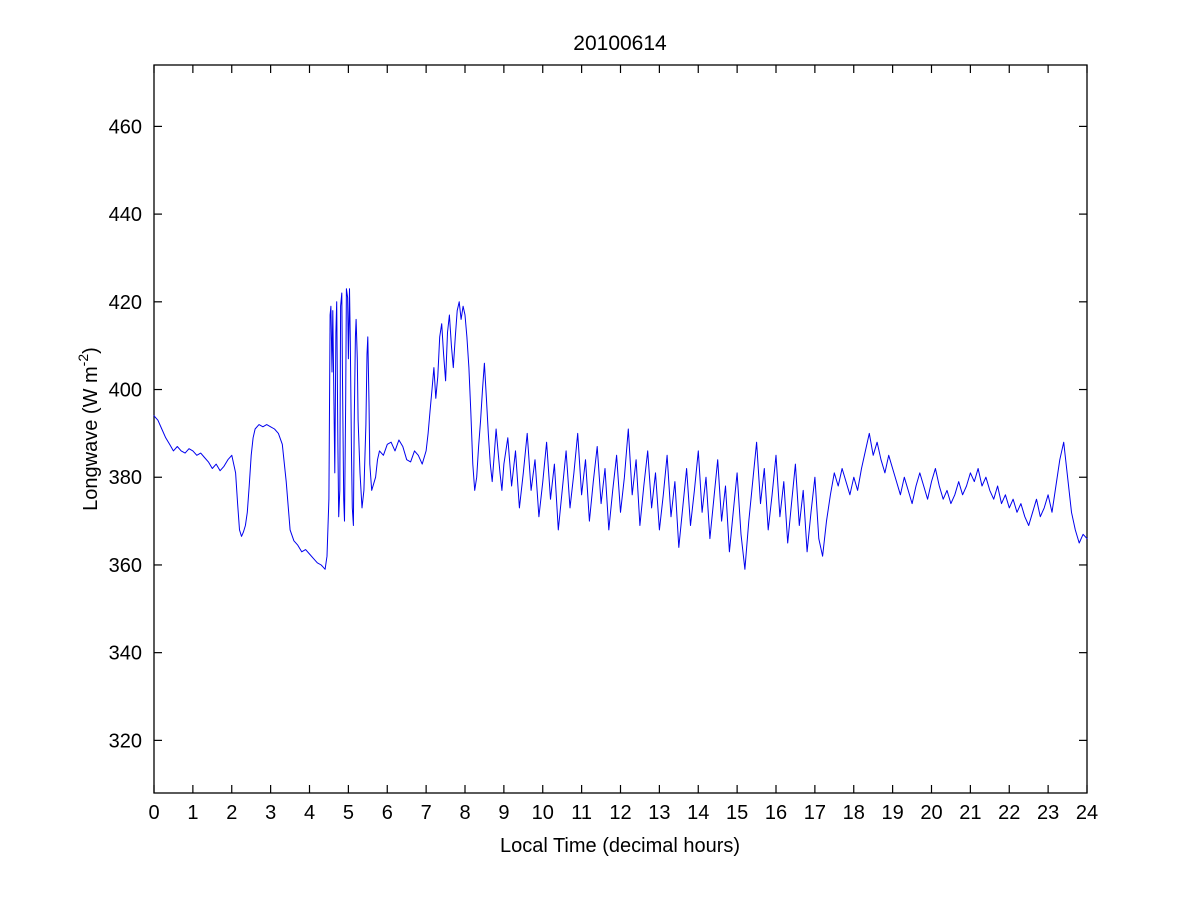  I want to click on x-tick-label: 6, so click(387, 813).